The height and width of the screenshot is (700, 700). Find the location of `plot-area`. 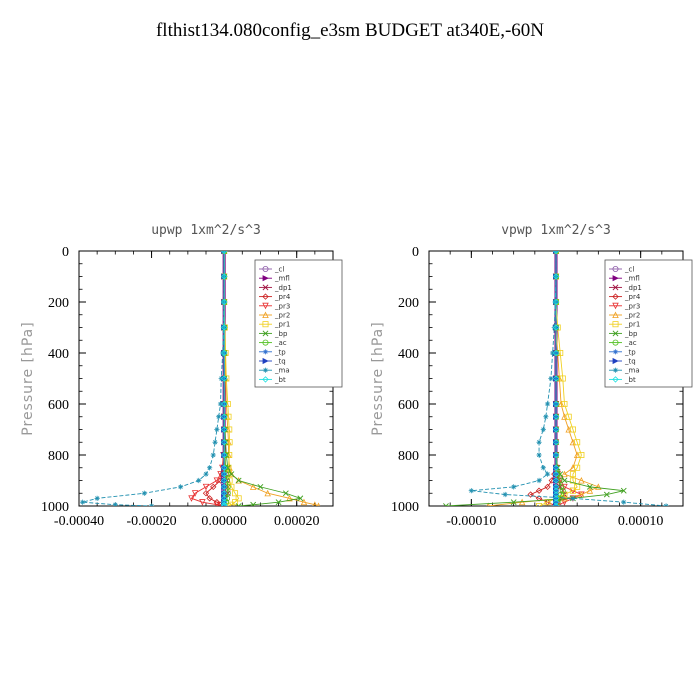

plot-area is located at coordinates (556, 378).